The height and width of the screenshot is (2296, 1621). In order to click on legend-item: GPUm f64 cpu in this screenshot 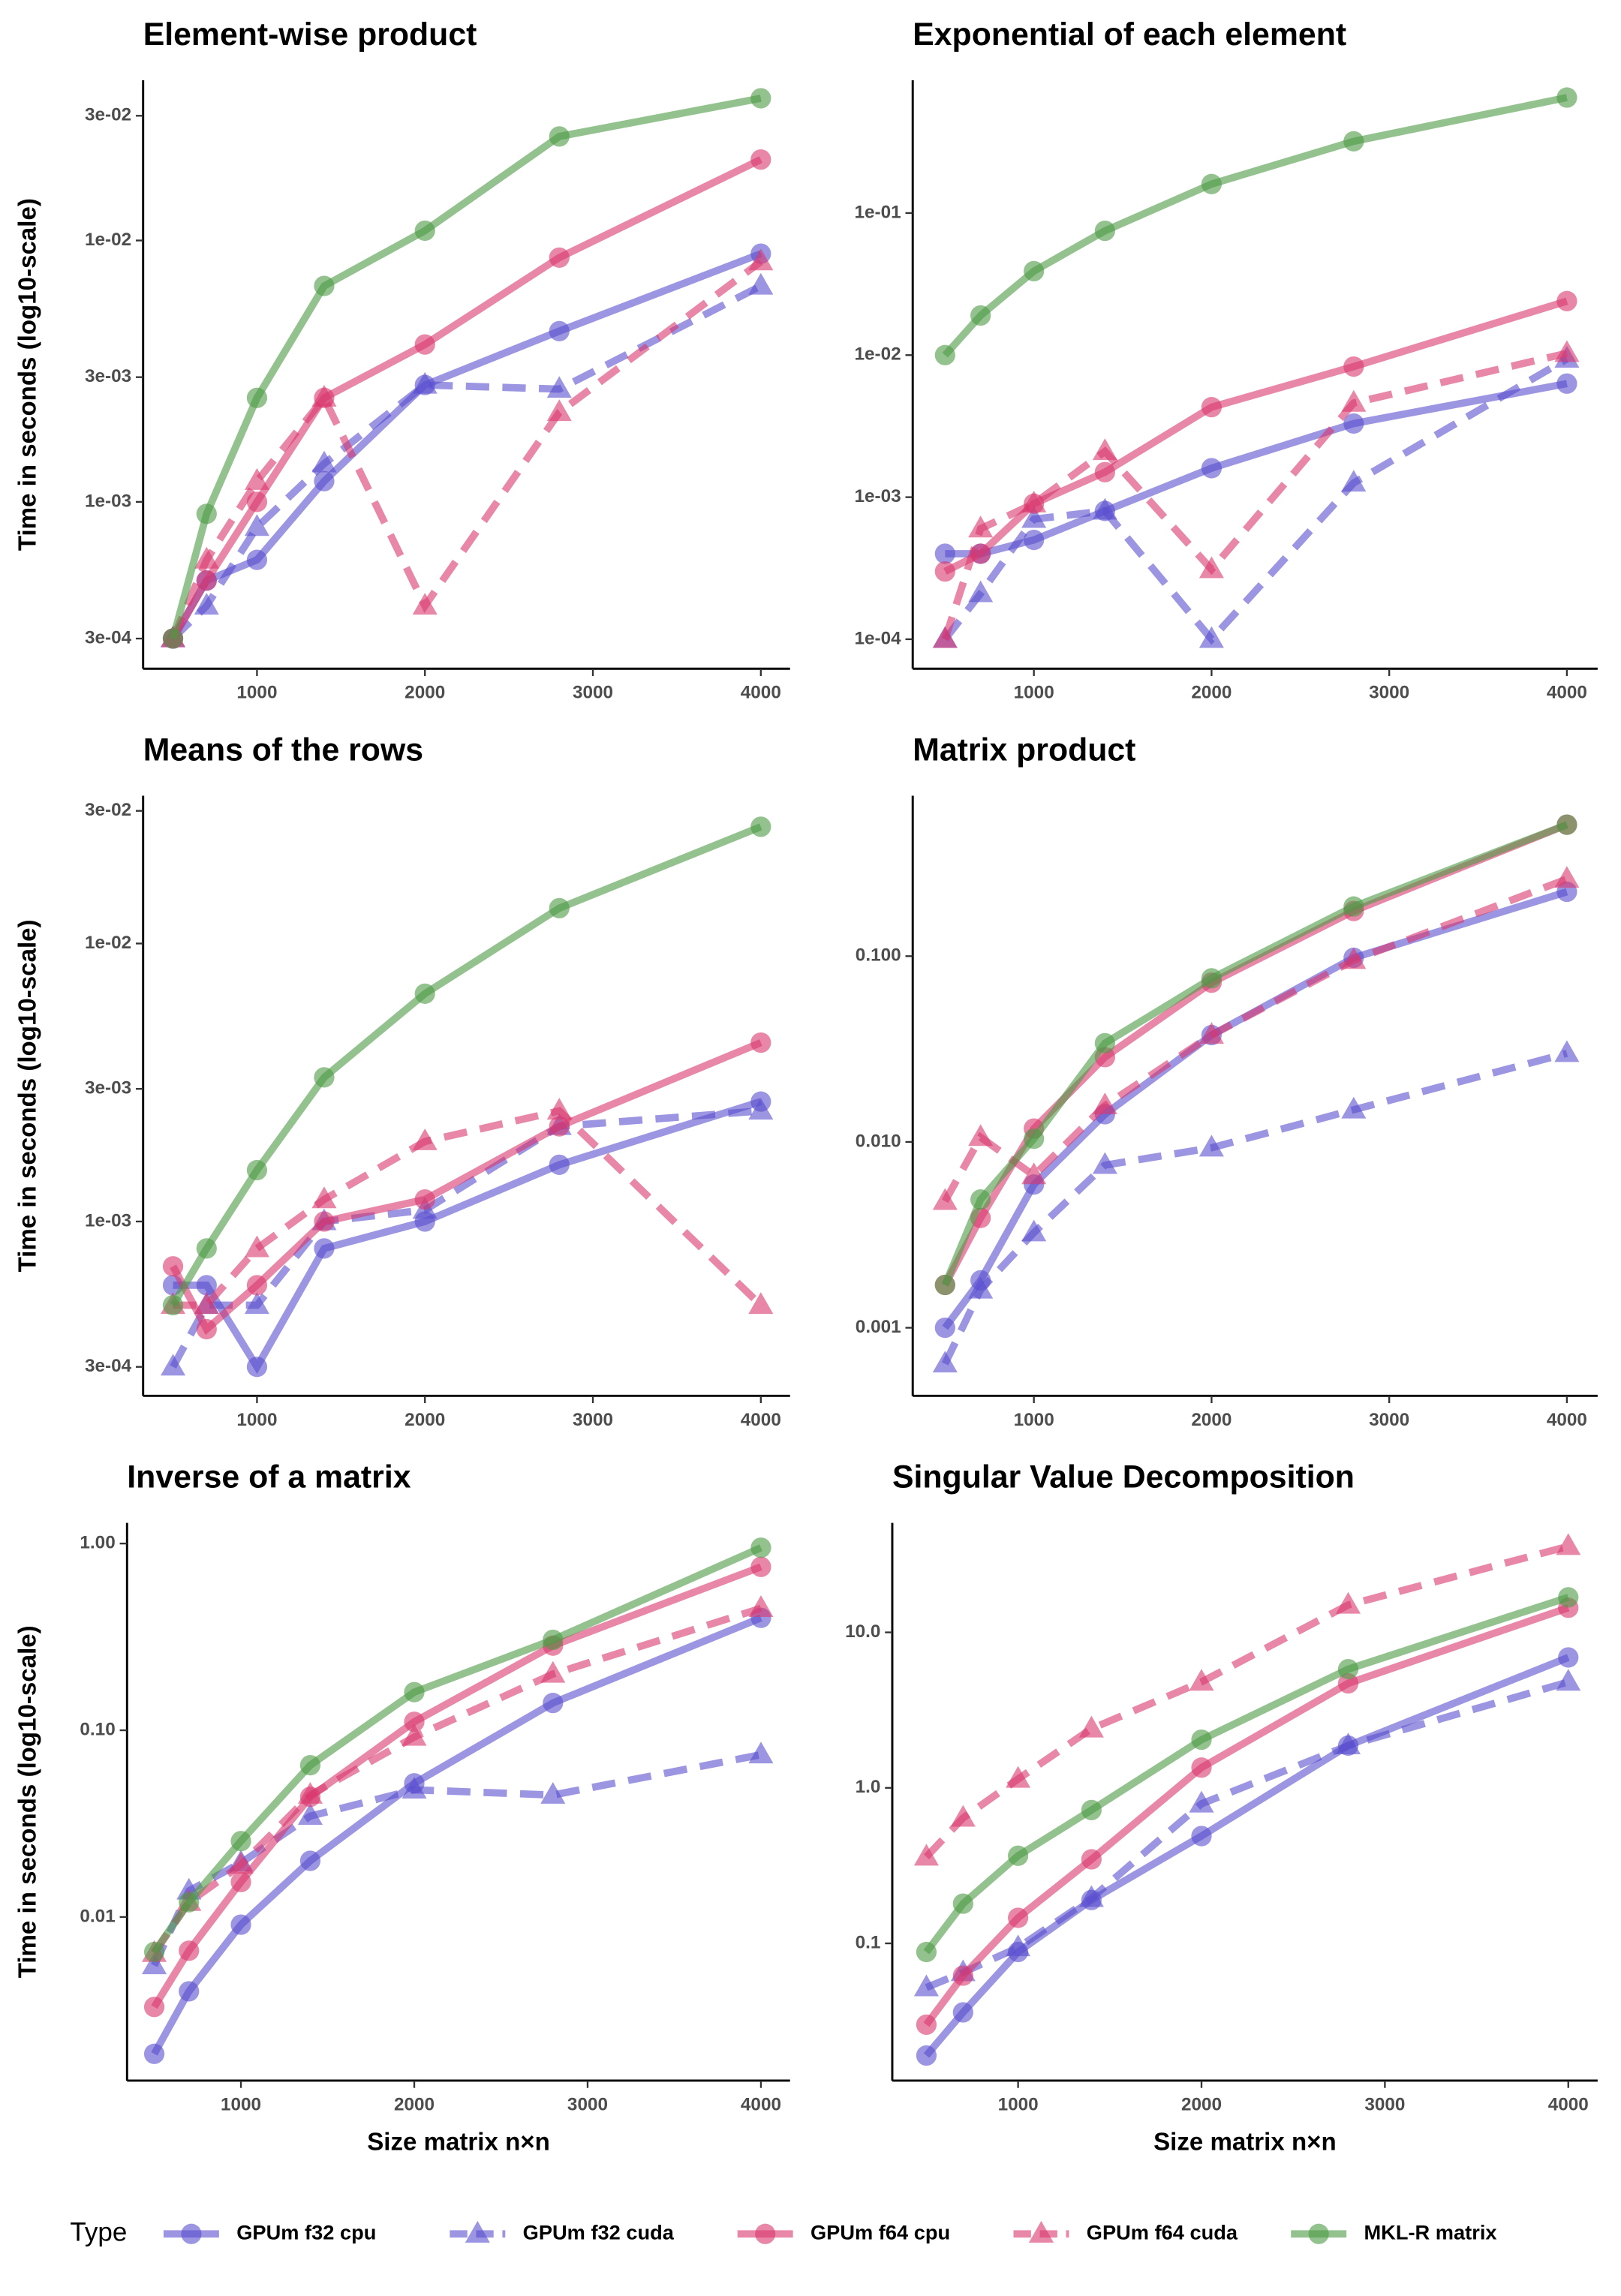, I will do `click(843, 2232)`.